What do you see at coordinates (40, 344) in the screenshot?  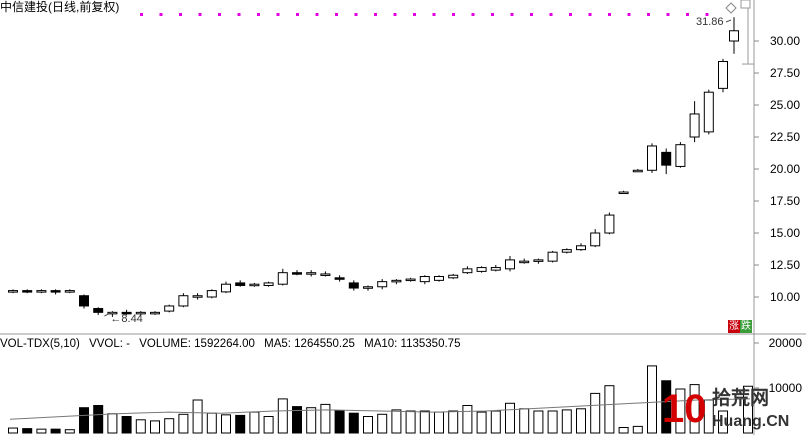 I see `volume-indicator-name: VOL-TDX(5,10)` at bounding box center [40, 344].